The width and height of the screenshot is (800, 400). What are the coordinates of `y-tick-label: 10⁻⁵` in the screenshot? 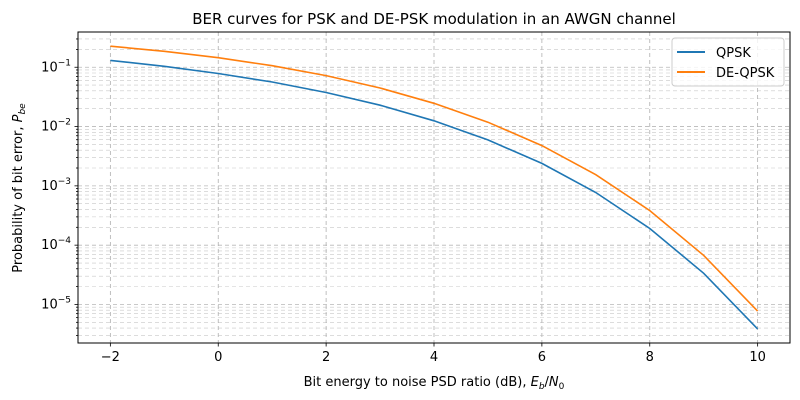 It's located at (56, 303).